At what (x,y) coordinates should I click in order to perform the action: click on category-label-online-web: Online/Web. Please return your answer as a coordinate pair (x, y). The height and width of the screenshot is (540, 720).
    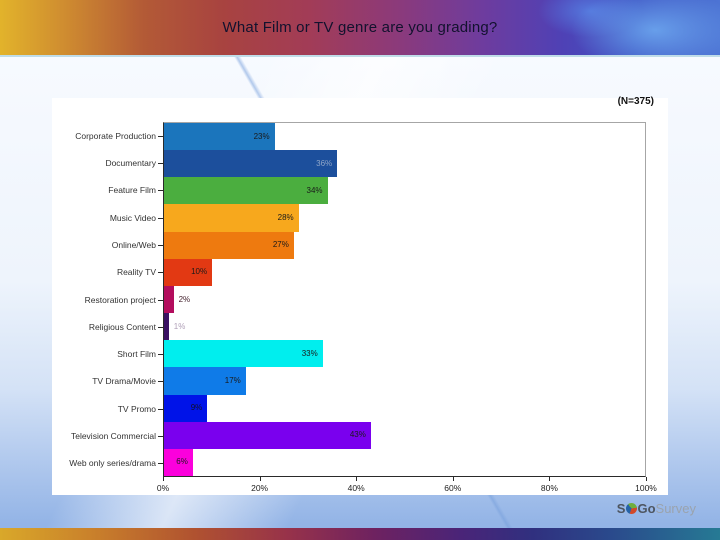
    Looking at the image, I should click on (107, 244).